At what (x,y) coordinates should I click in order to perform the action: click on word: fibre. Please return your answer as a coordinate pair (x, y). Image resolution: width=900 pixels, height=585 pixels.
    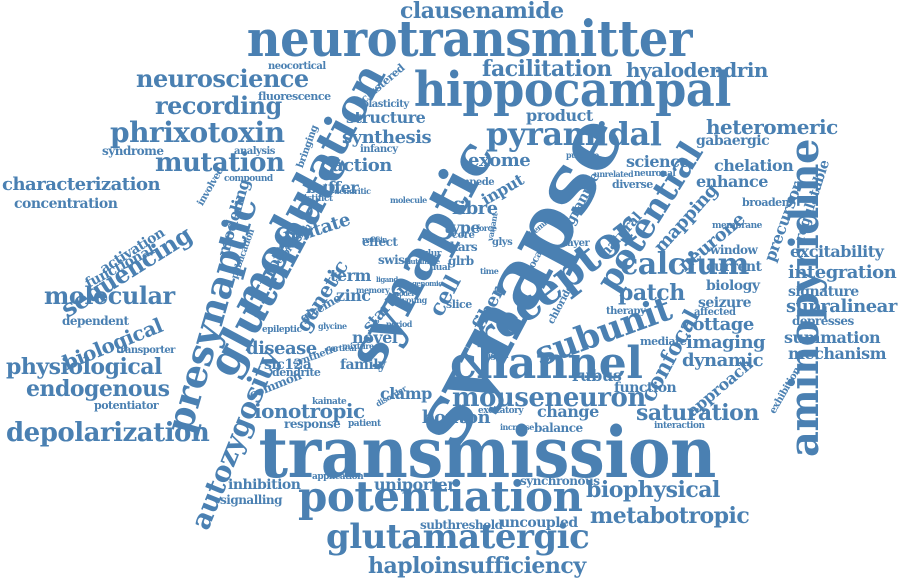
    Looking at the image, I should click on (475, 208).